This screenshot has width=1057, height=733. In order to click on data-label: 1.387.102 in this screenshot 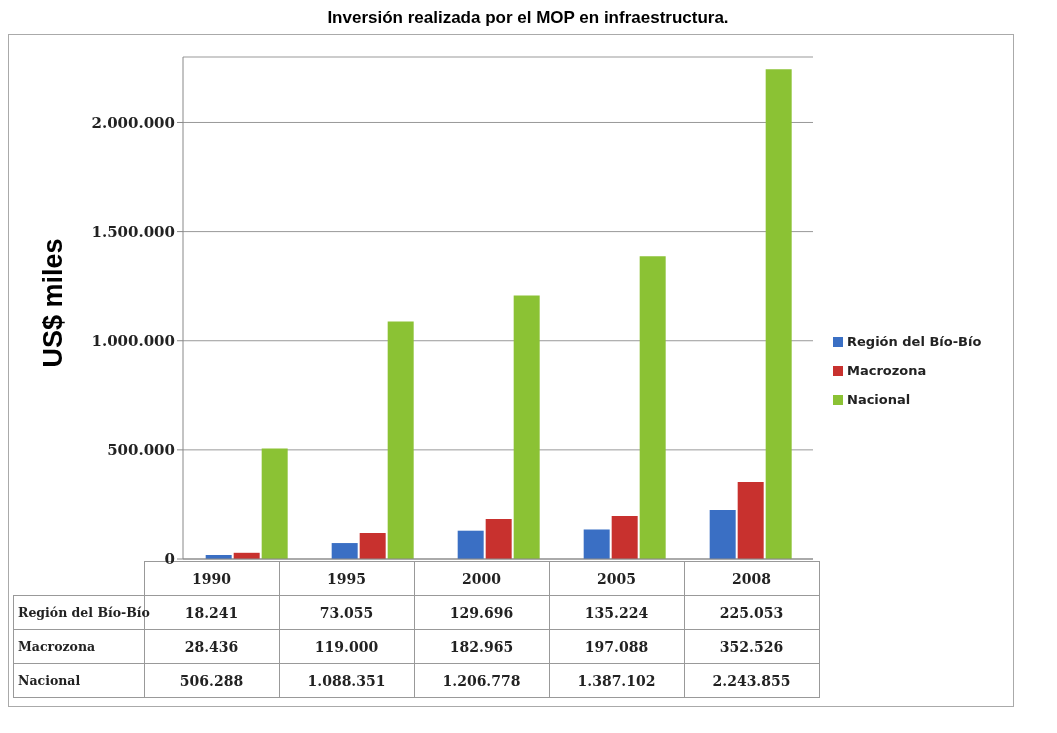, I will do `click(616, 680)`.